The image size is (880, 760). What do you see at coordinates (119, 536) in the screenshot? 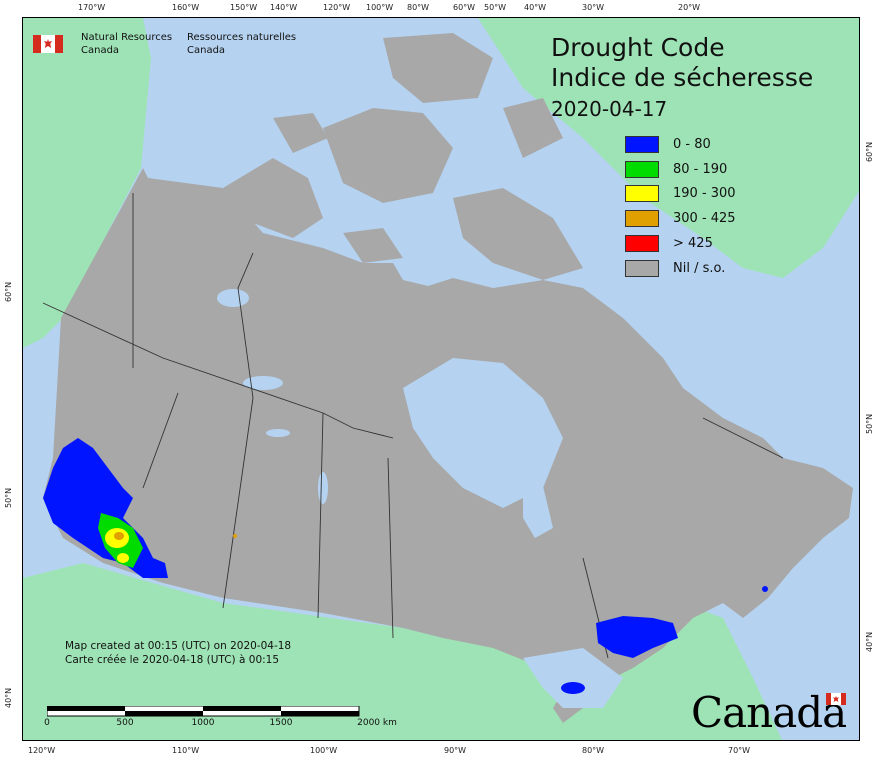
I see `drought-orange-bc` at bounding box center [119, 536].